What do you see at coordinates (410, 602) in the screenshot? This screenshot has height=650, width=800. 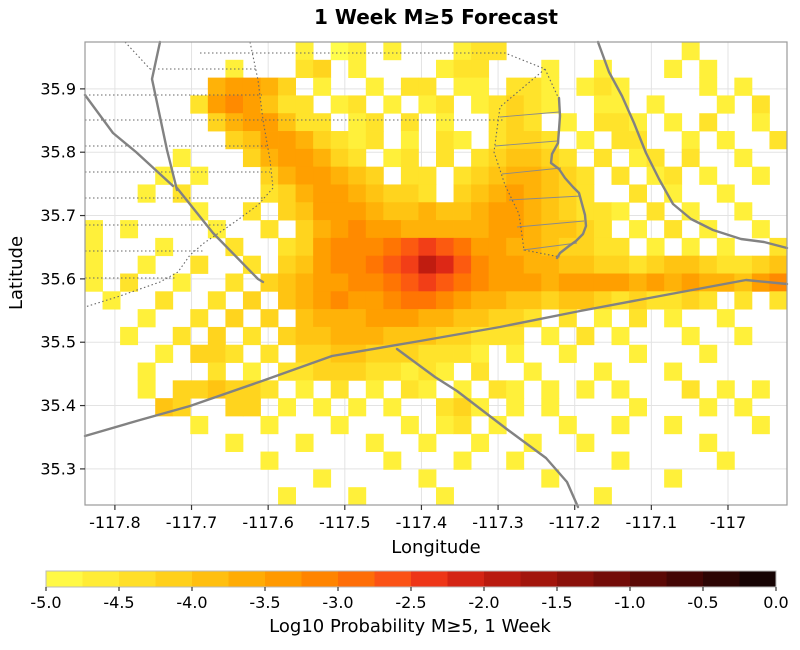 I see `colorbar-tick-label: -2.5` at bounding box center [410, 602].